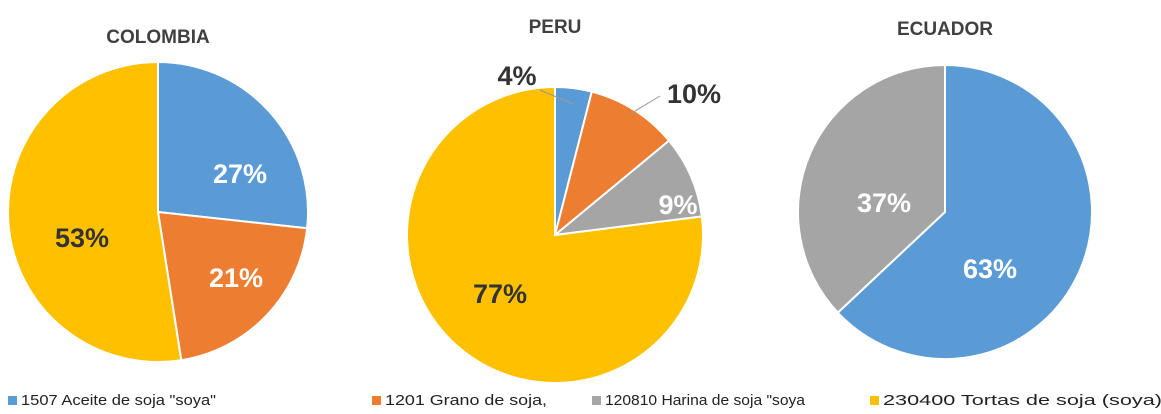 The width and height of the screenshot is (1161, 414). What do you see at coordinates (884, 203) in the screenshot?
I see `data-label: 37%` at bounding box center [884, 203].